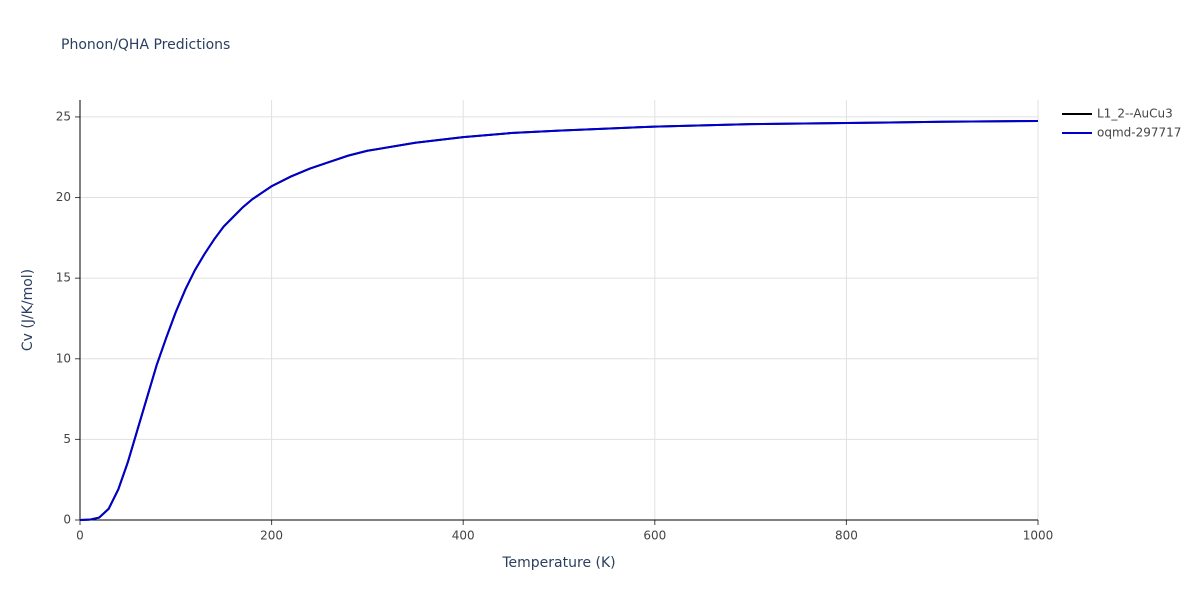 This screenshot has height=600, width=1200. I want to click on legend-label: oqmd-297717, so click(1139, 133).